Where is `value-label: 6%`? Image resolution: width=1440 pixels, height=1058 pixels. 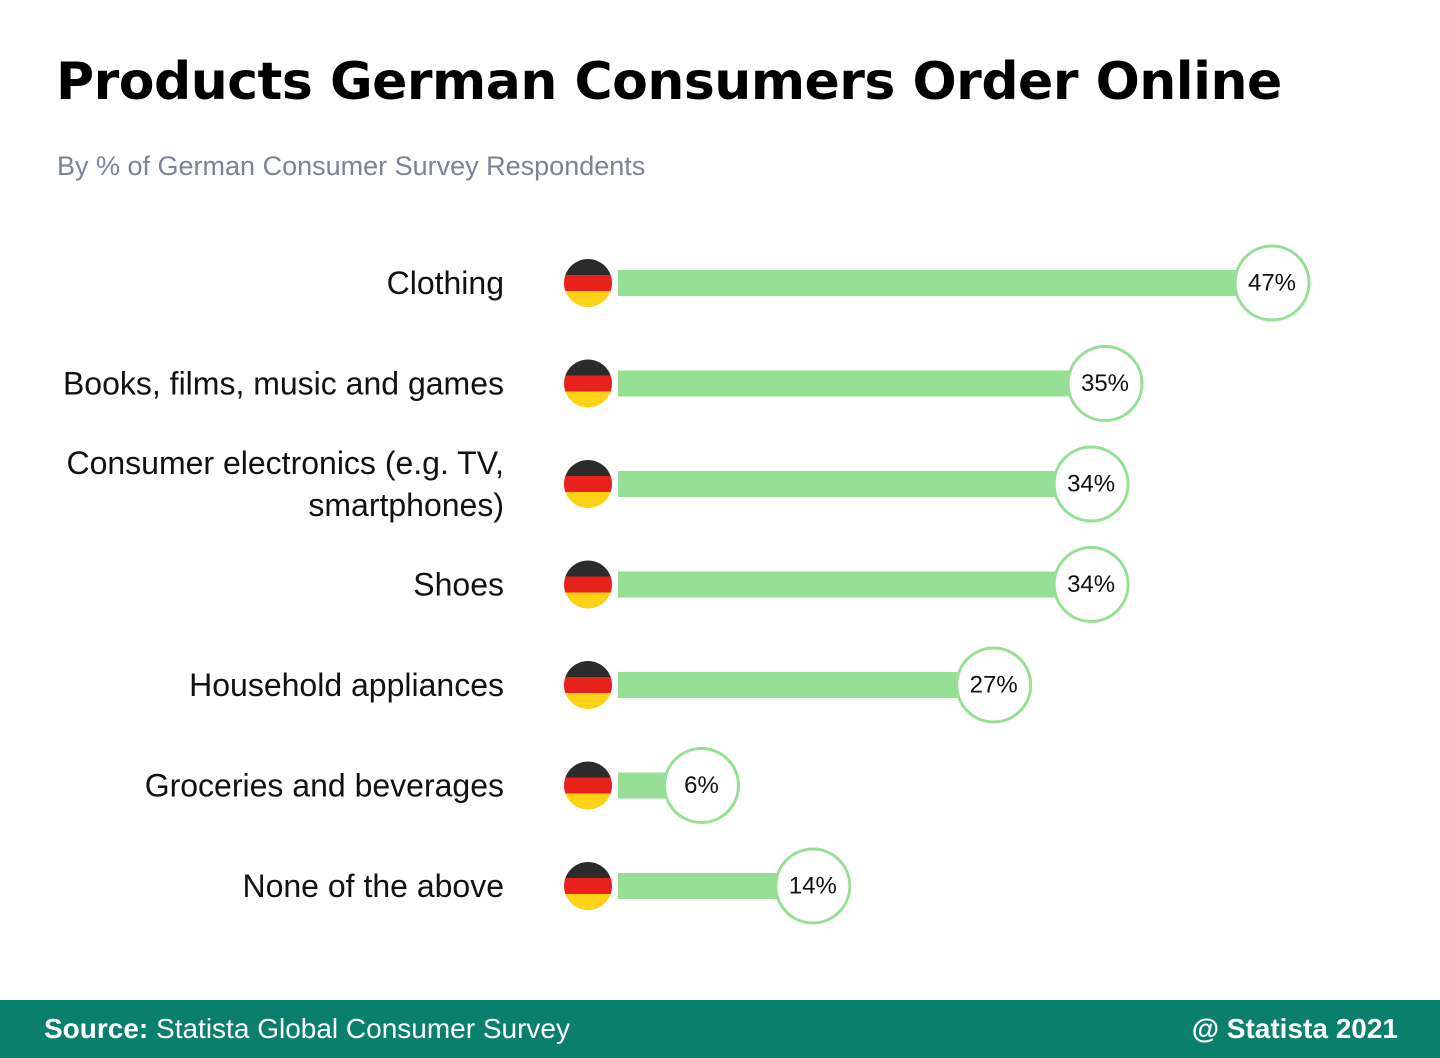 value-label: 6% is located at coordinates (701, 785).